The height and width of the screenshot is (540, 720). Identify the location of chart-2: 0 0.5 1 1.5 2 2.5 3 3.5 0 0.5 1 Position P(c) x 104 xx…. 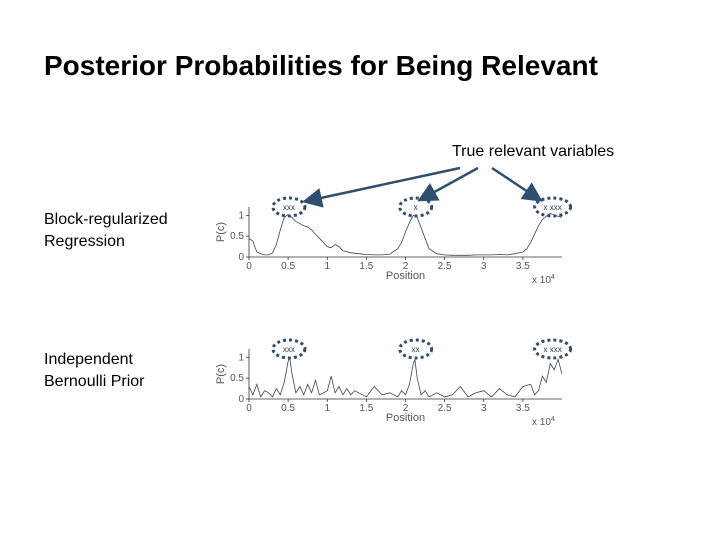
(394, 383).